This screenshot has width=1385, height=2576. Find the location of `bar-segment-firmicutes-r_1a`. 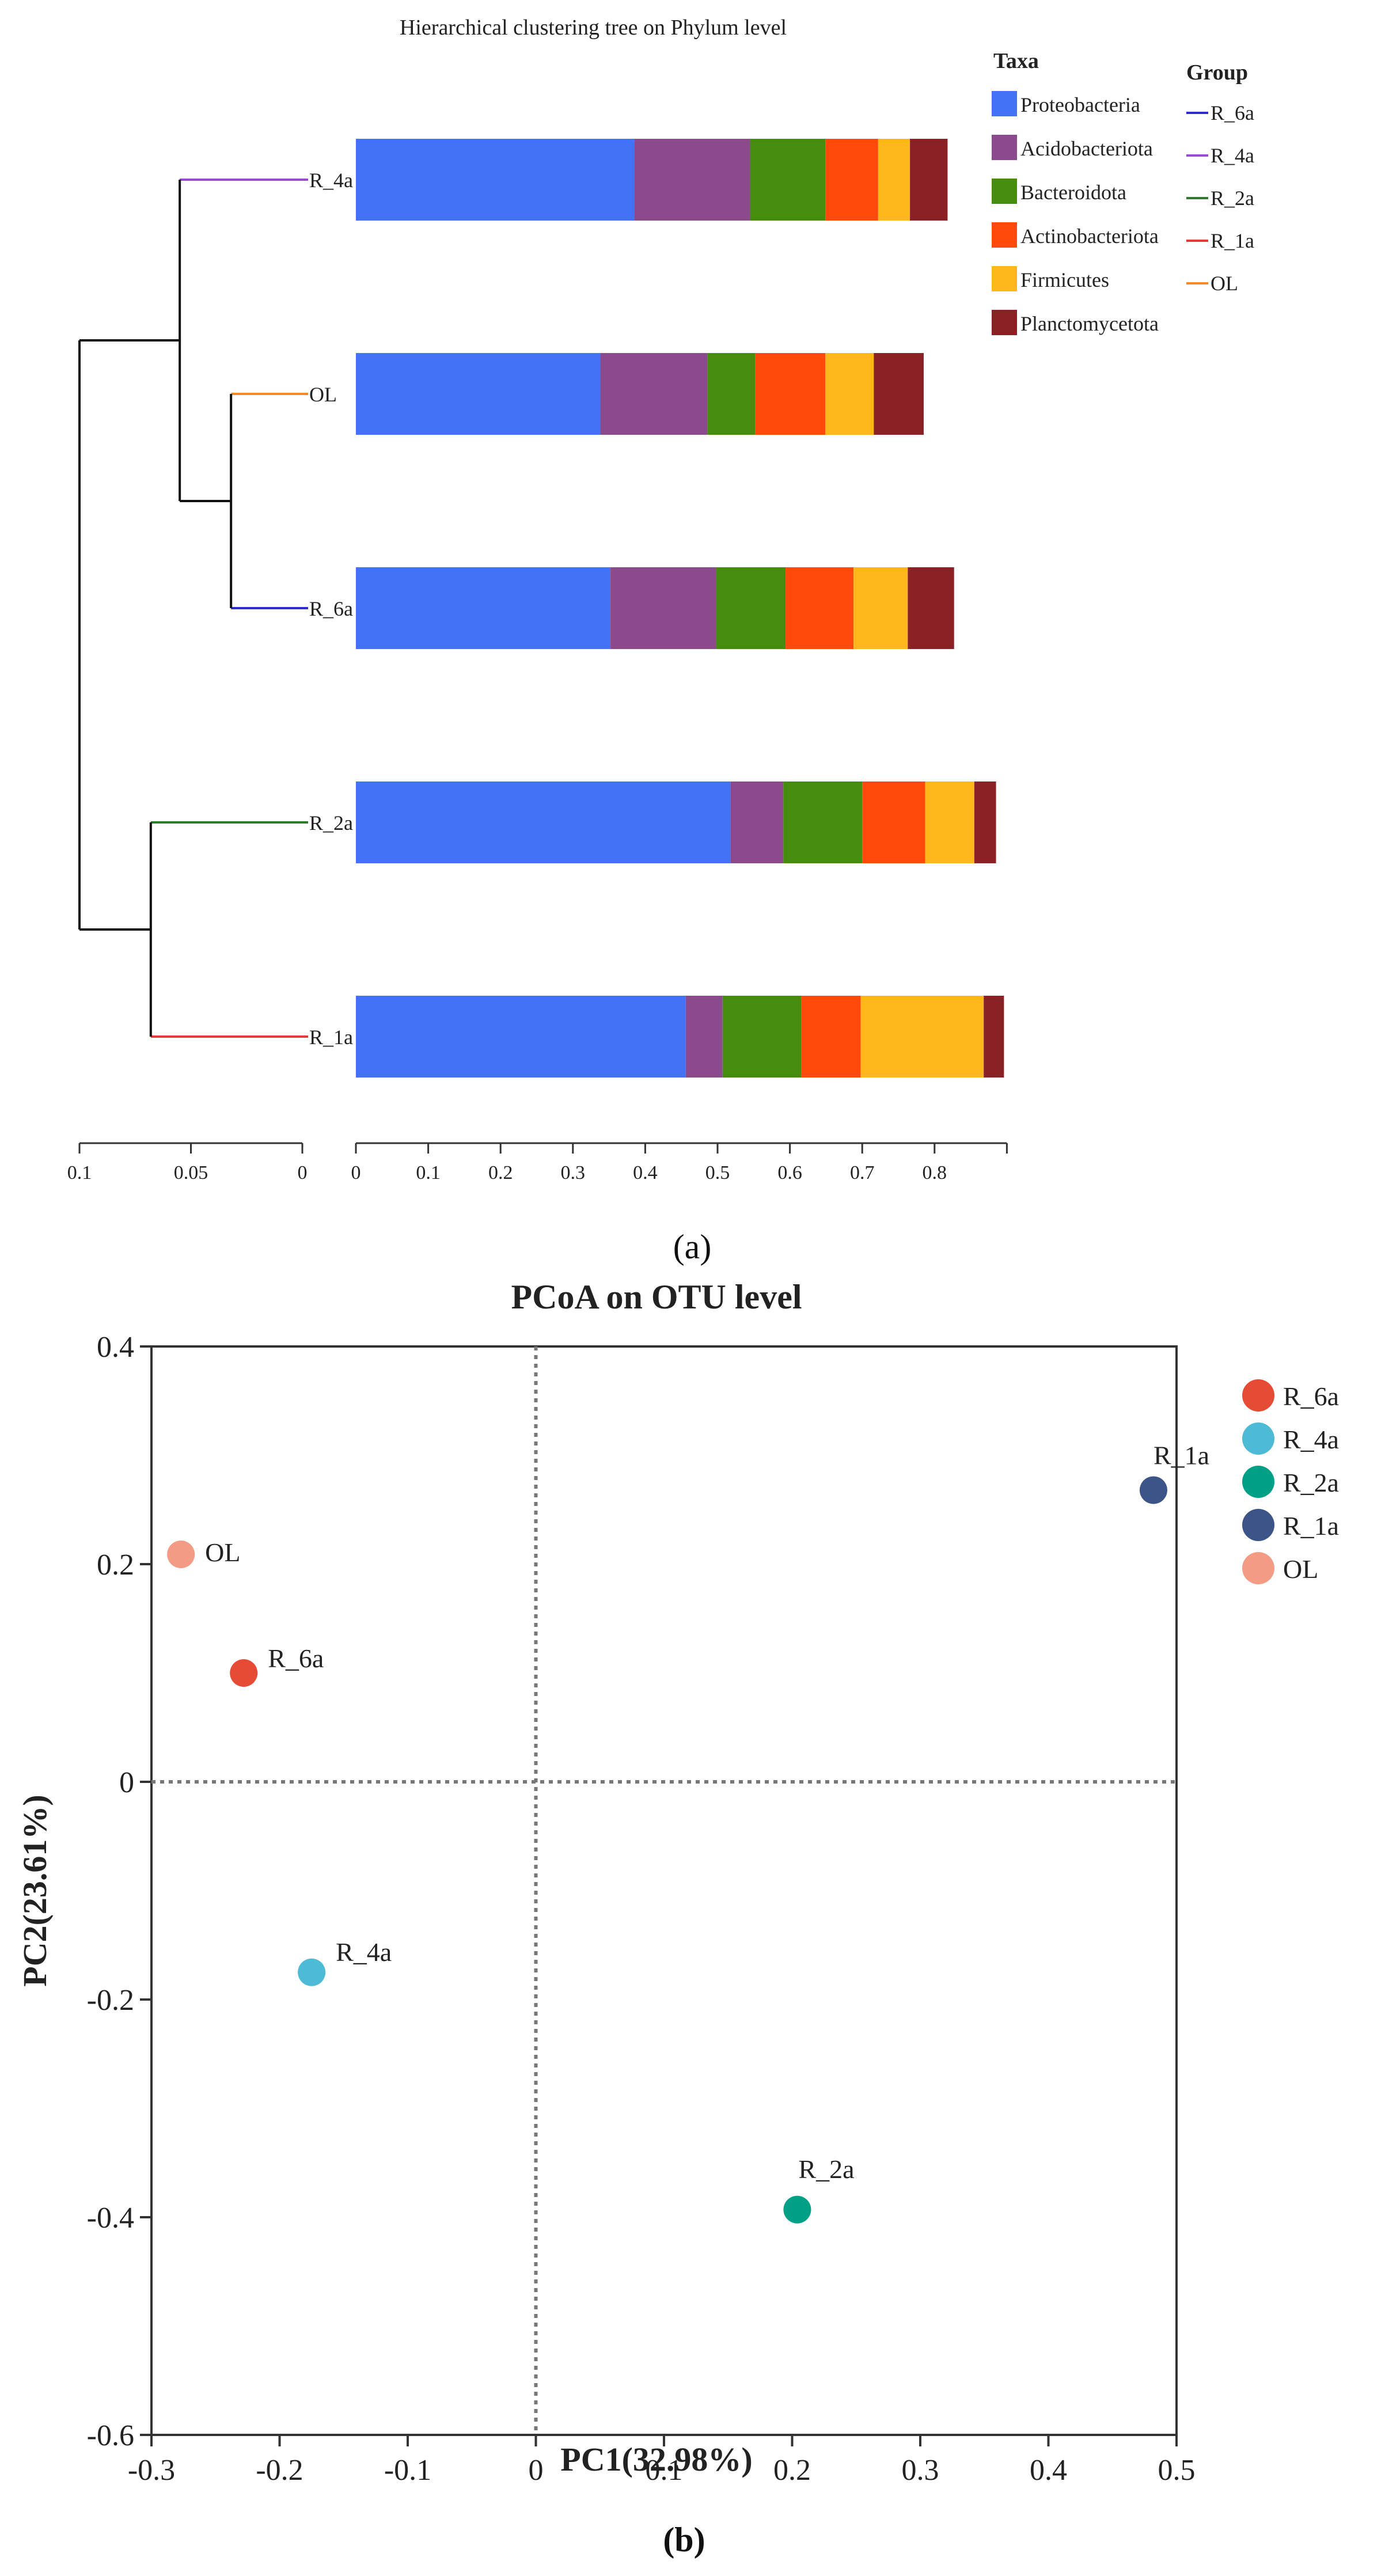

bar-segment-firmicutes-r_1a is located at coordinates (922, 1037).